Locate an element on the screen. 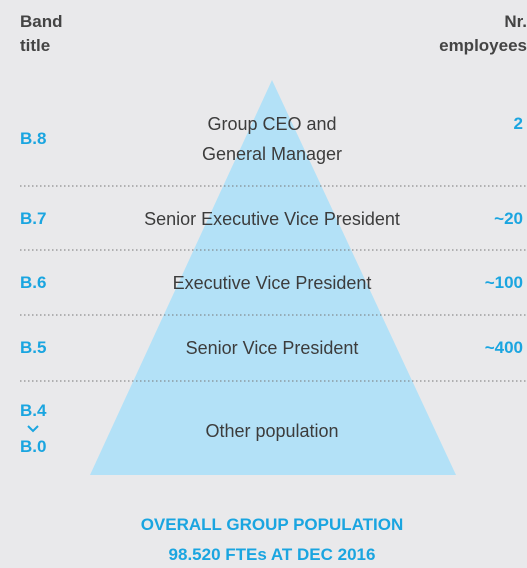 The width and height of the screenshot is (527, 568). employees-header: employees is located at coordinates (483, 45).